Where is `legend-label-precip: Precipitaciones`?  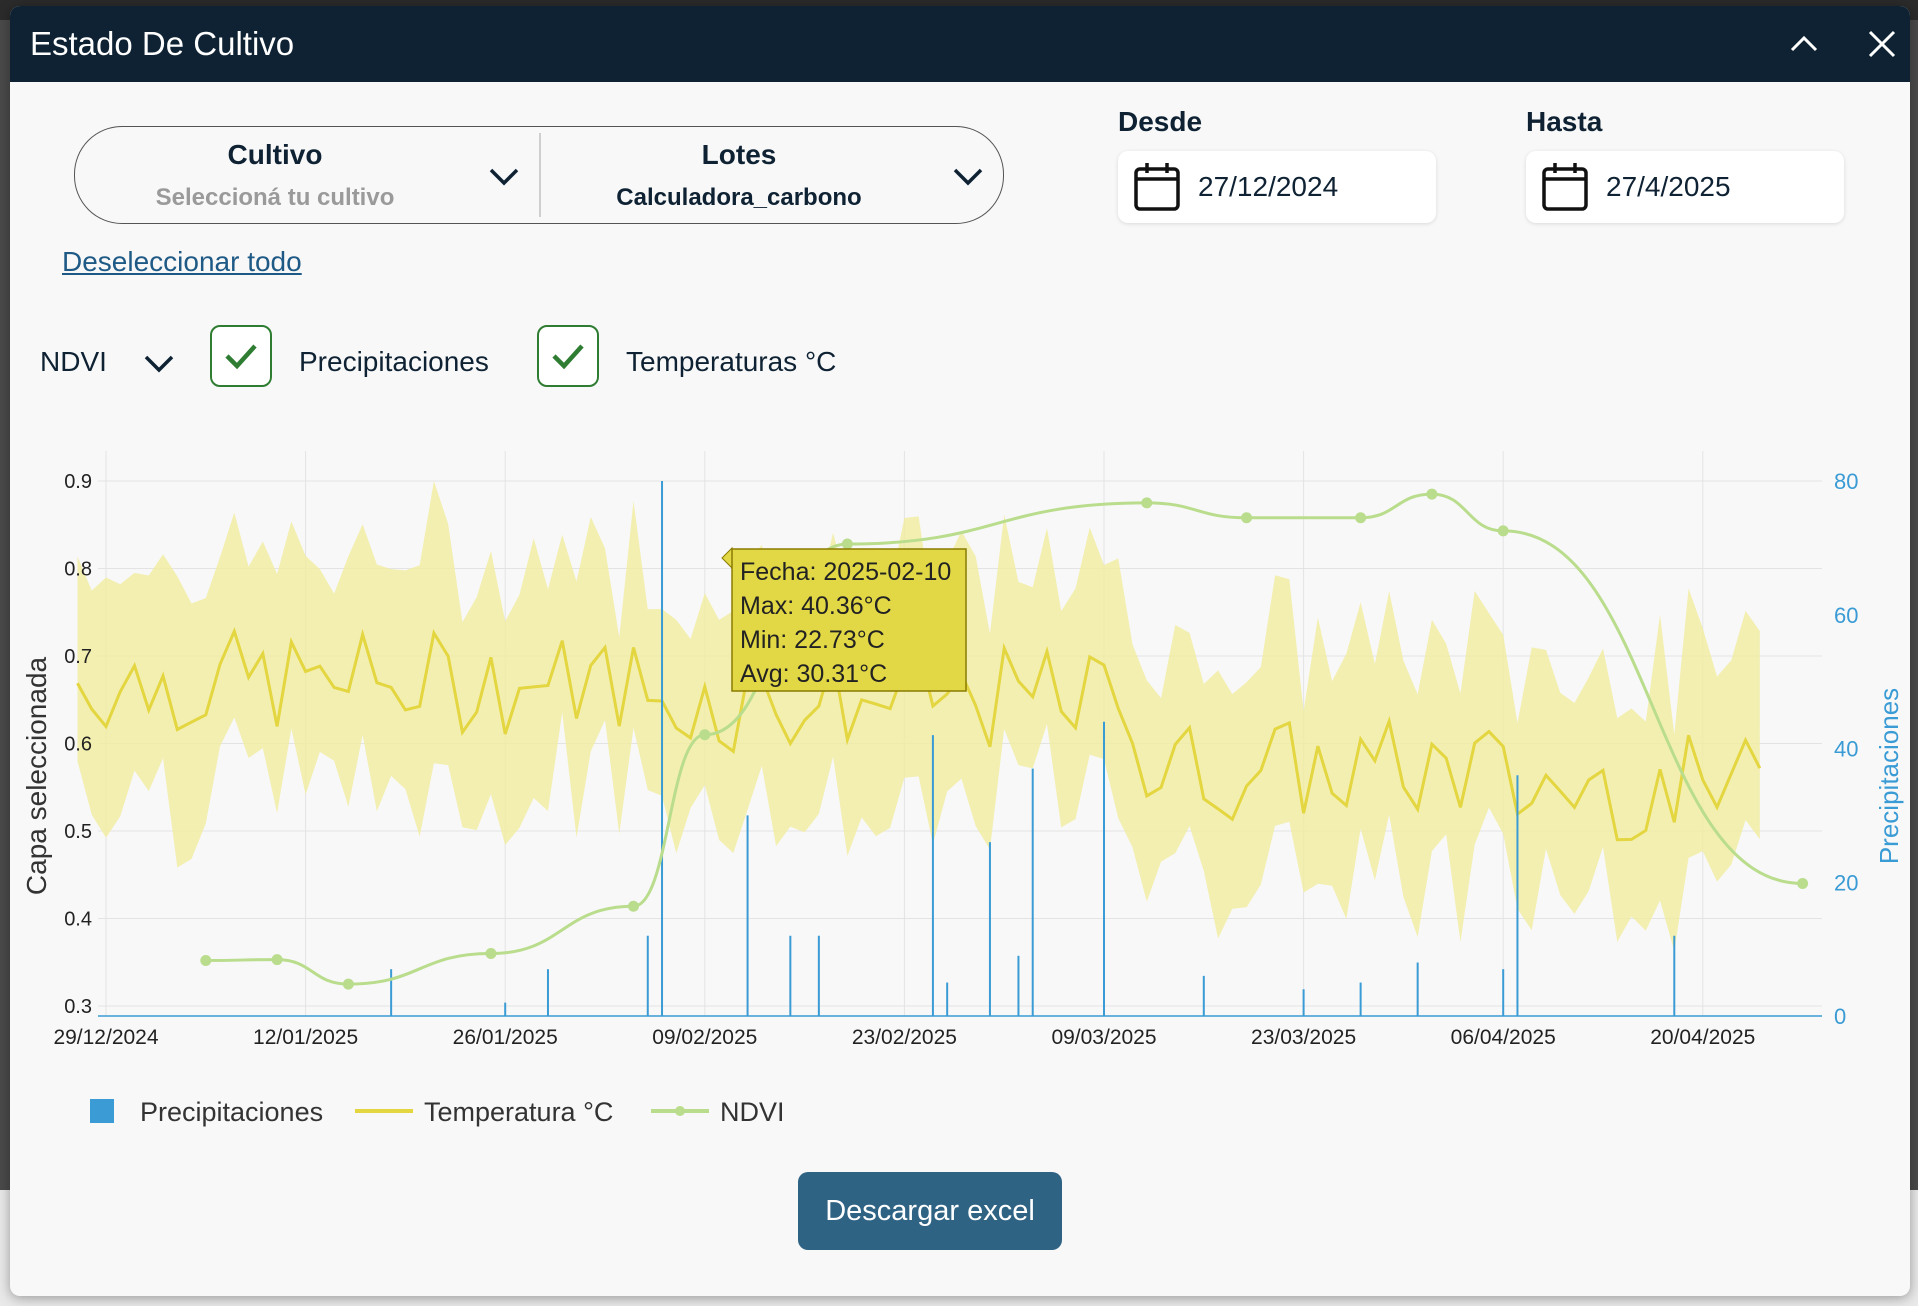
legend-label-precip: Precipitaciones is located at coordinates (231, 1112).